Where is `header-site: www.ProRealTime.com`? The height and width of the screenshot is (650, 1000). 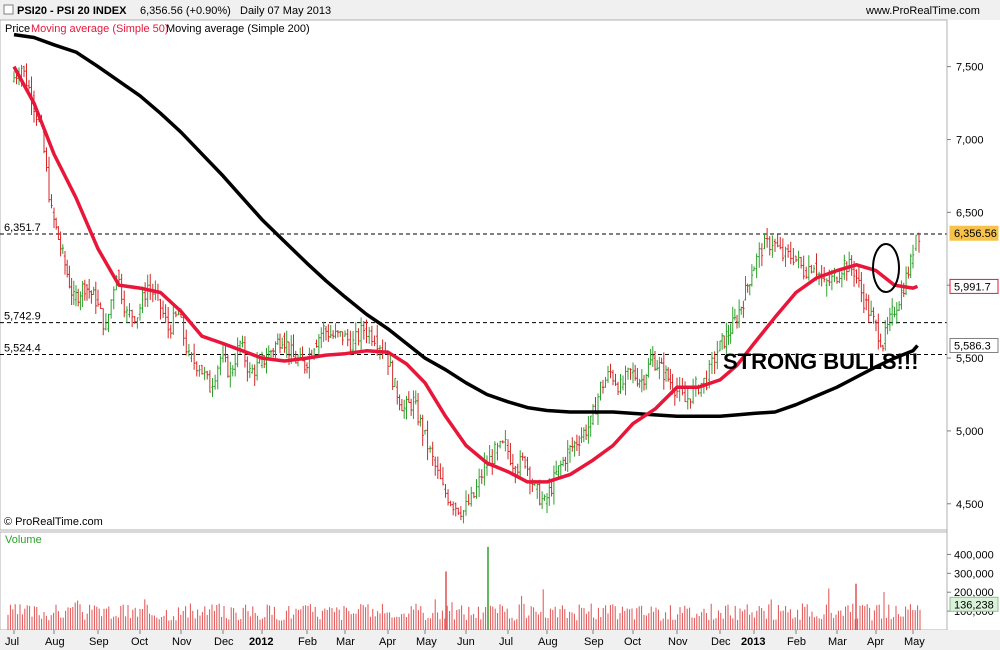
header-site: www.ProRealTime.com is located at coordinates (922, 11).